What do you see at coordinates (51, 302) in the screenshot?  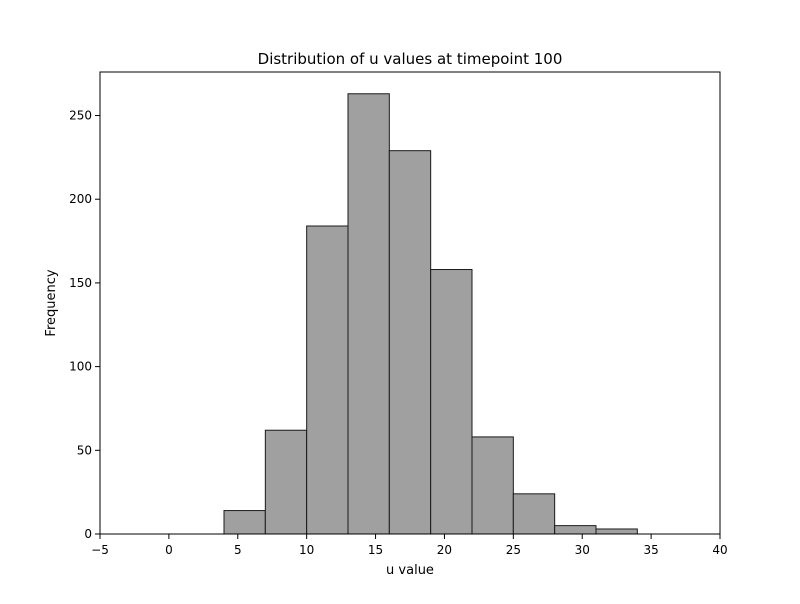 I see `y-axis-label: Frequency` at bounding box center [51, 302].